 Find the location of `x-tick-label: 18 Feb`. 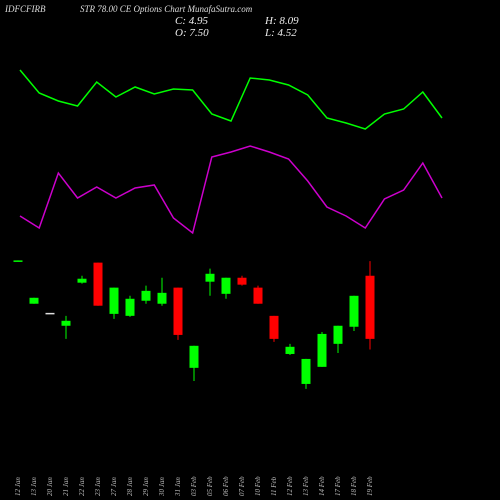

x-tick-label: 18 Feb is located at coordinates (354, 486).